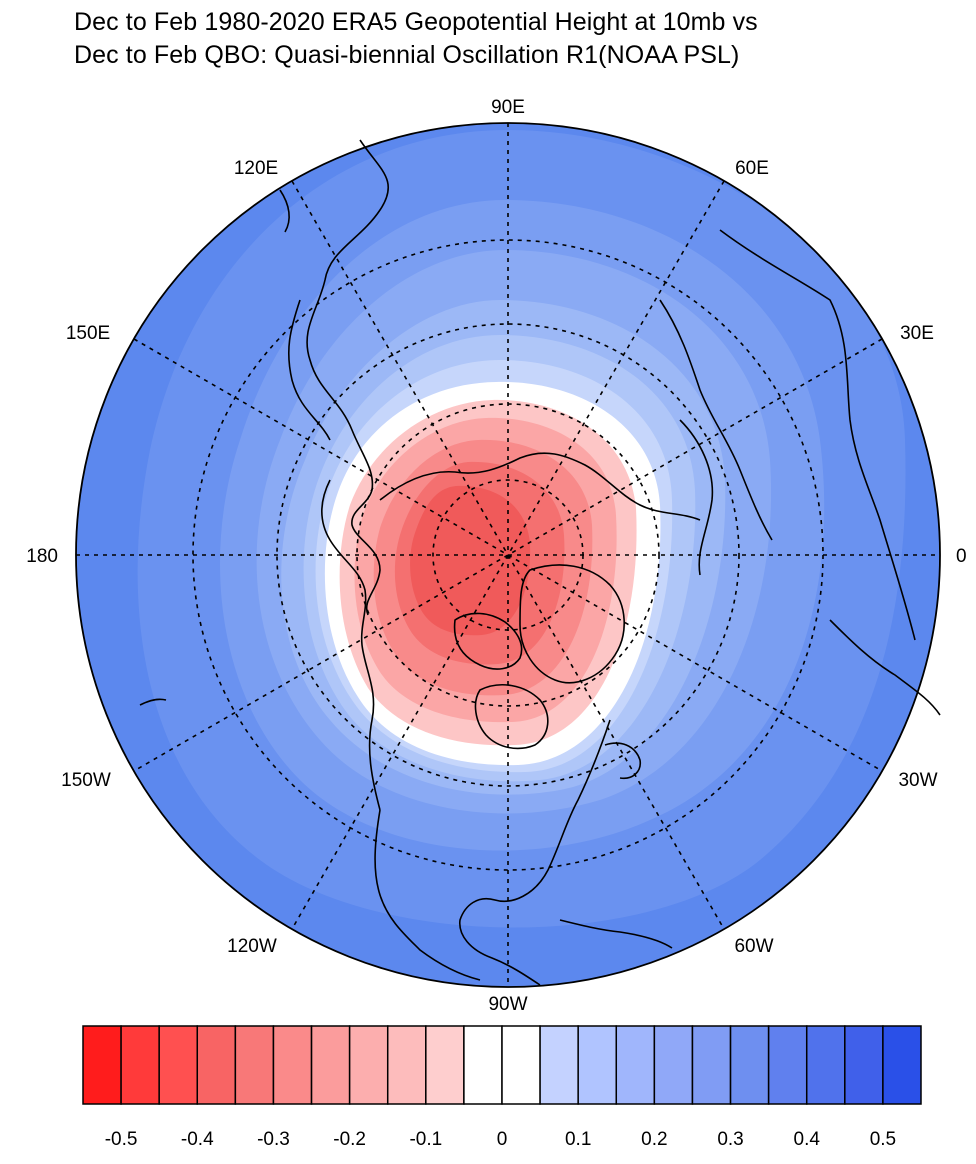  What do you see at coordinates (349, 1139) in the screenshot?
I see `colorbar-tick-label: -0.2` at bounding box center [349, 1139].